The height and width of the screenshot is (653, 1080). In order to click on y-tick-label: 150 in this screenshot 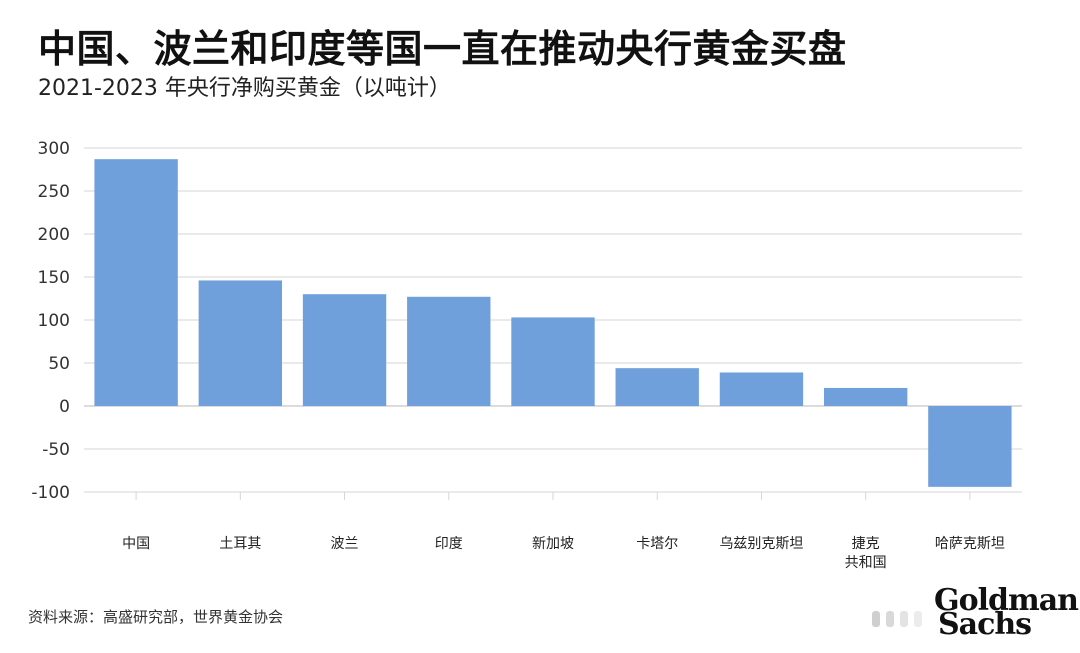, I will do `click(54, 278)`.